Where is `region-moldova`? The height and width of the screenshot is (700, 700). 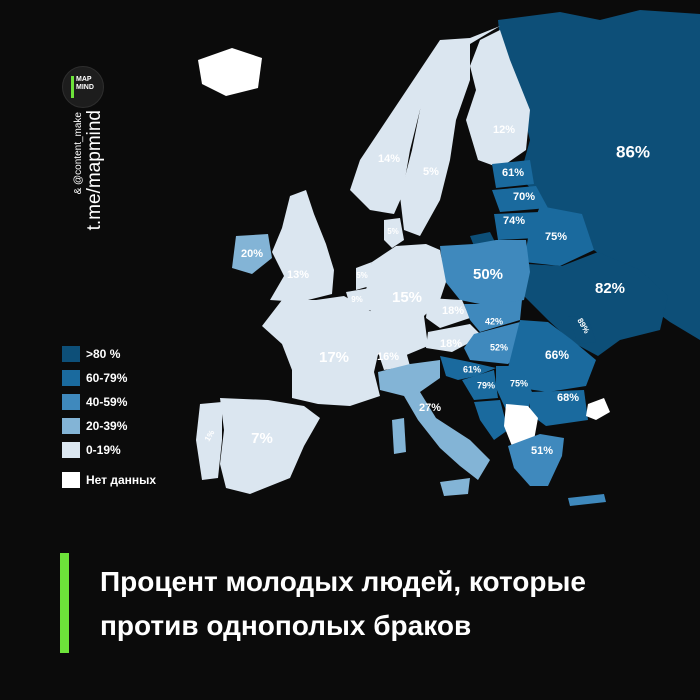
region-moldova is located at coordinates (582, 330).